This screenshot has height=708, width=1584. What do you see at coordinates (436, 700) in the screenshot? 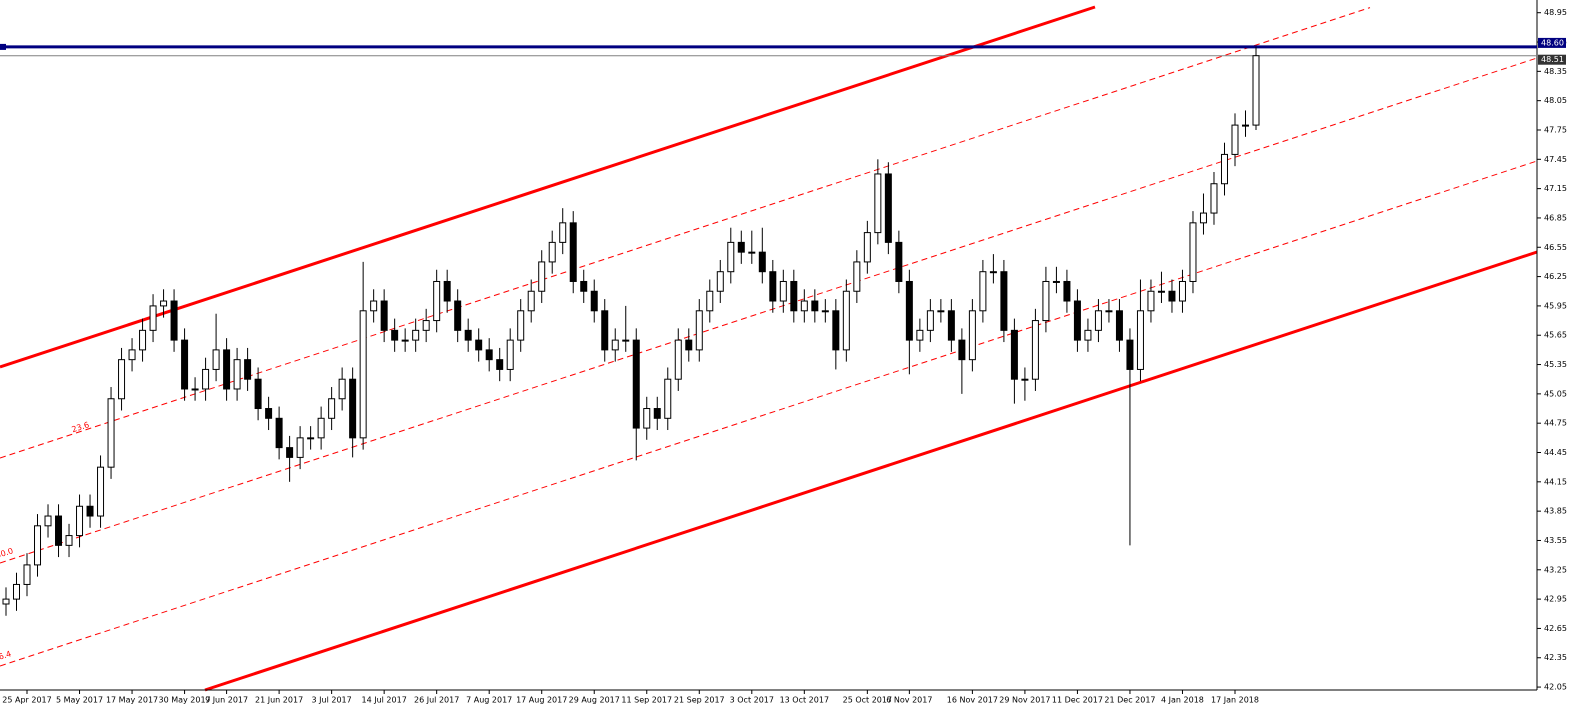
I see `x-tick-label: 26 Jul 2017` at bounding box center [436, 700].